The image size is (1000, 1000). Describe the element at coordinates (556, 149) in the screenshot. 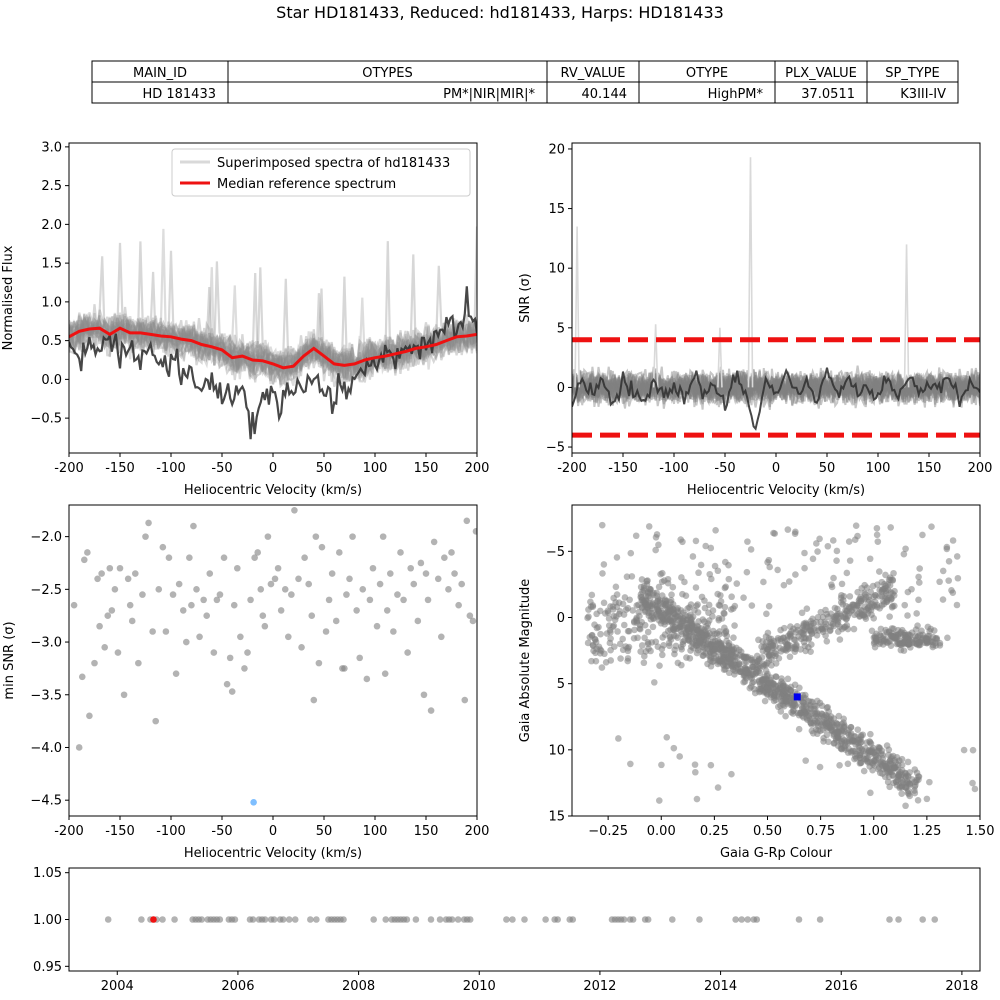

I see `y-tick-label: 20` at that location.